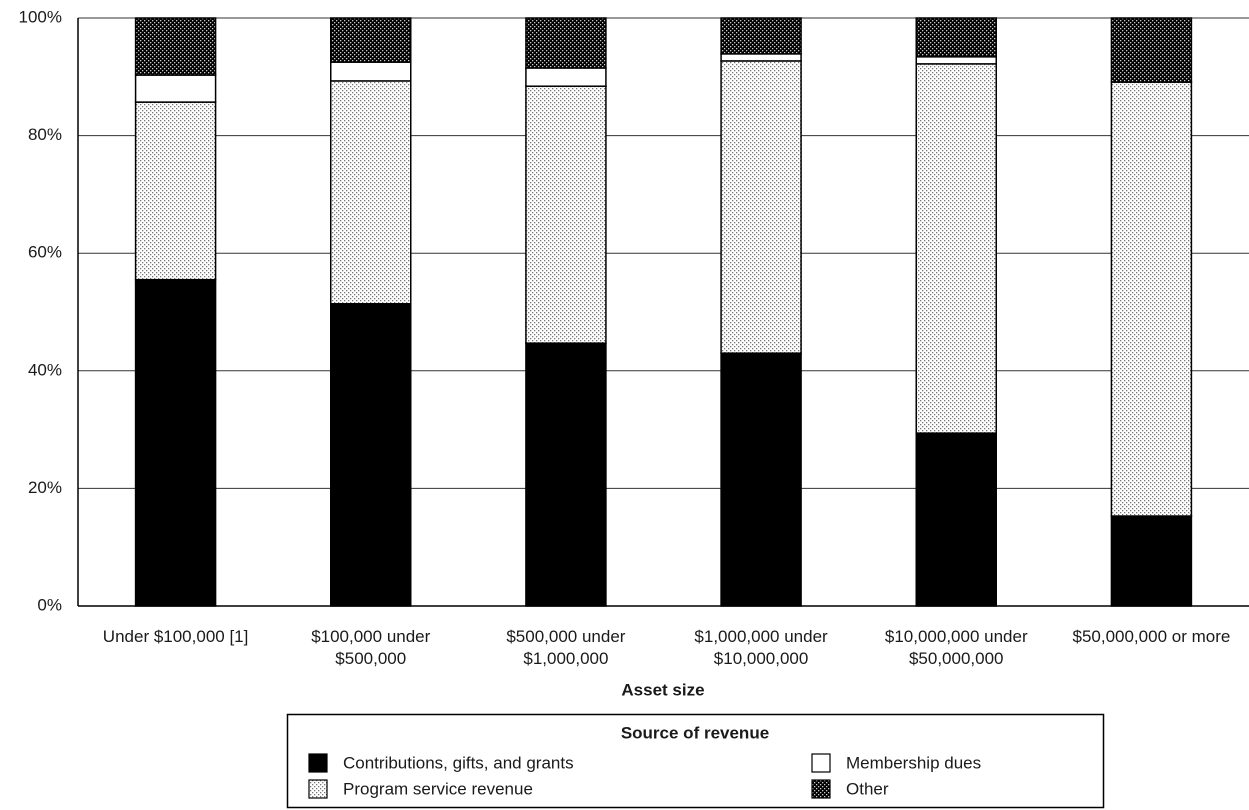 The width and height of the screenshot is (1249, 810). I want to click on x-tick-label: $100,000 under $500,000, so click(371, 647).